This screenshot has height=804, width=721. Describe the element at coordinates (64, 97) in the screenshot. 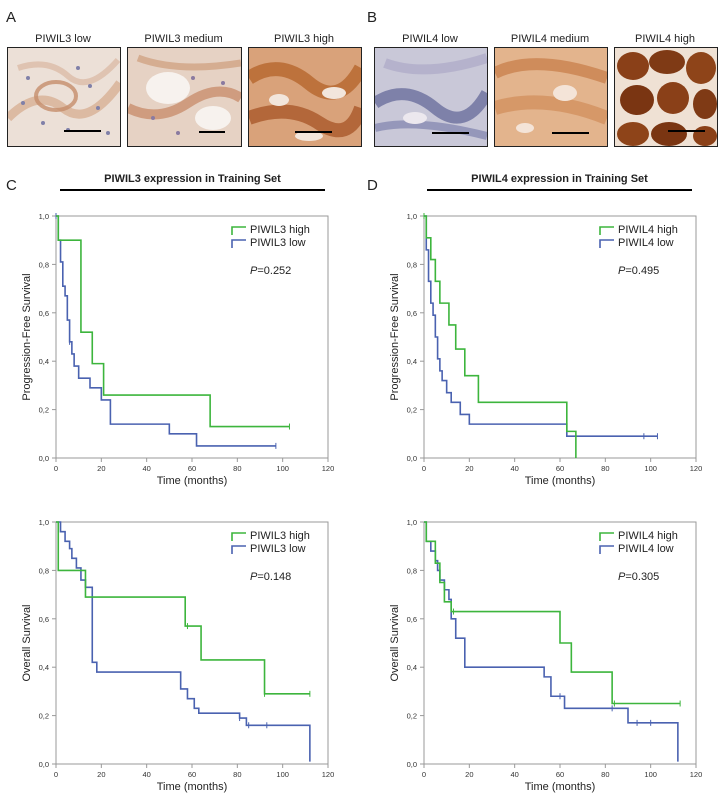

I see `micrograph-piwil3-low` at that location.